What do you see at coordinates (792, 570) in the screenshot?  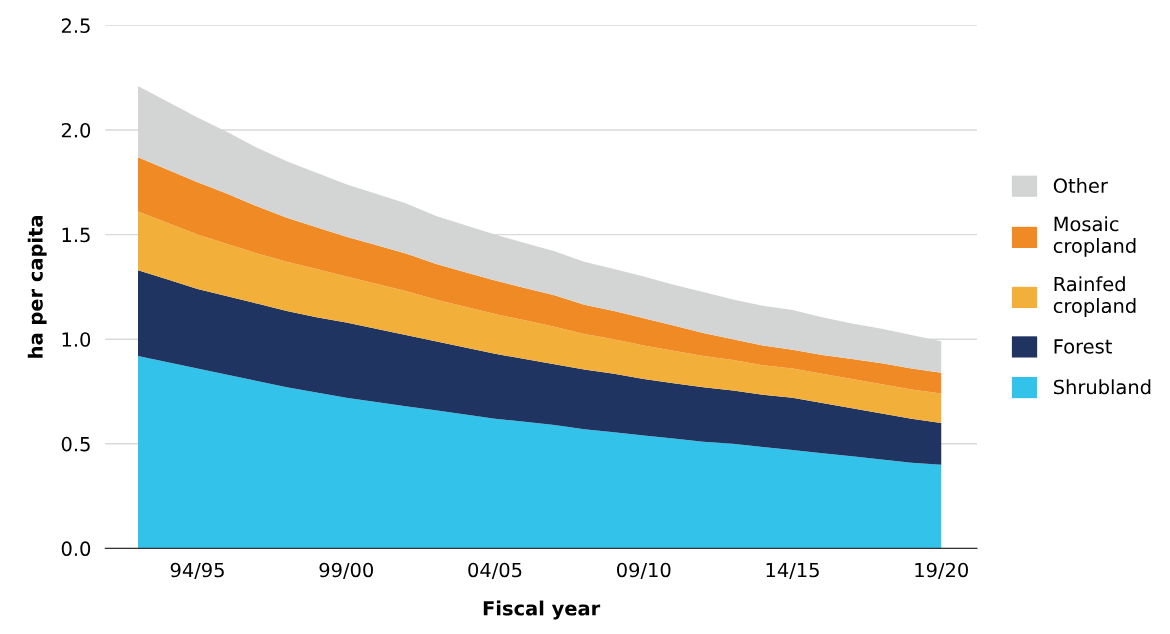 I see `x-tick-label: 14/15` at bounding box center [792, 570].